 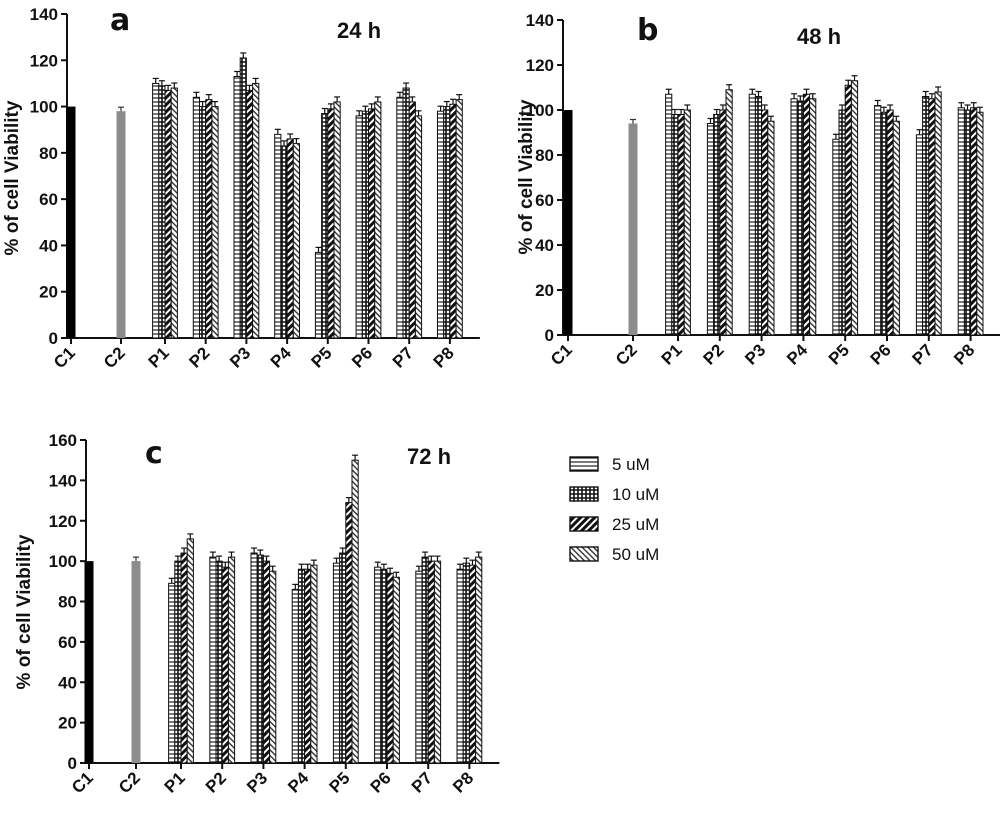 I want to click on panel-b-bar-p5-25um, so click(x=848, y=210).